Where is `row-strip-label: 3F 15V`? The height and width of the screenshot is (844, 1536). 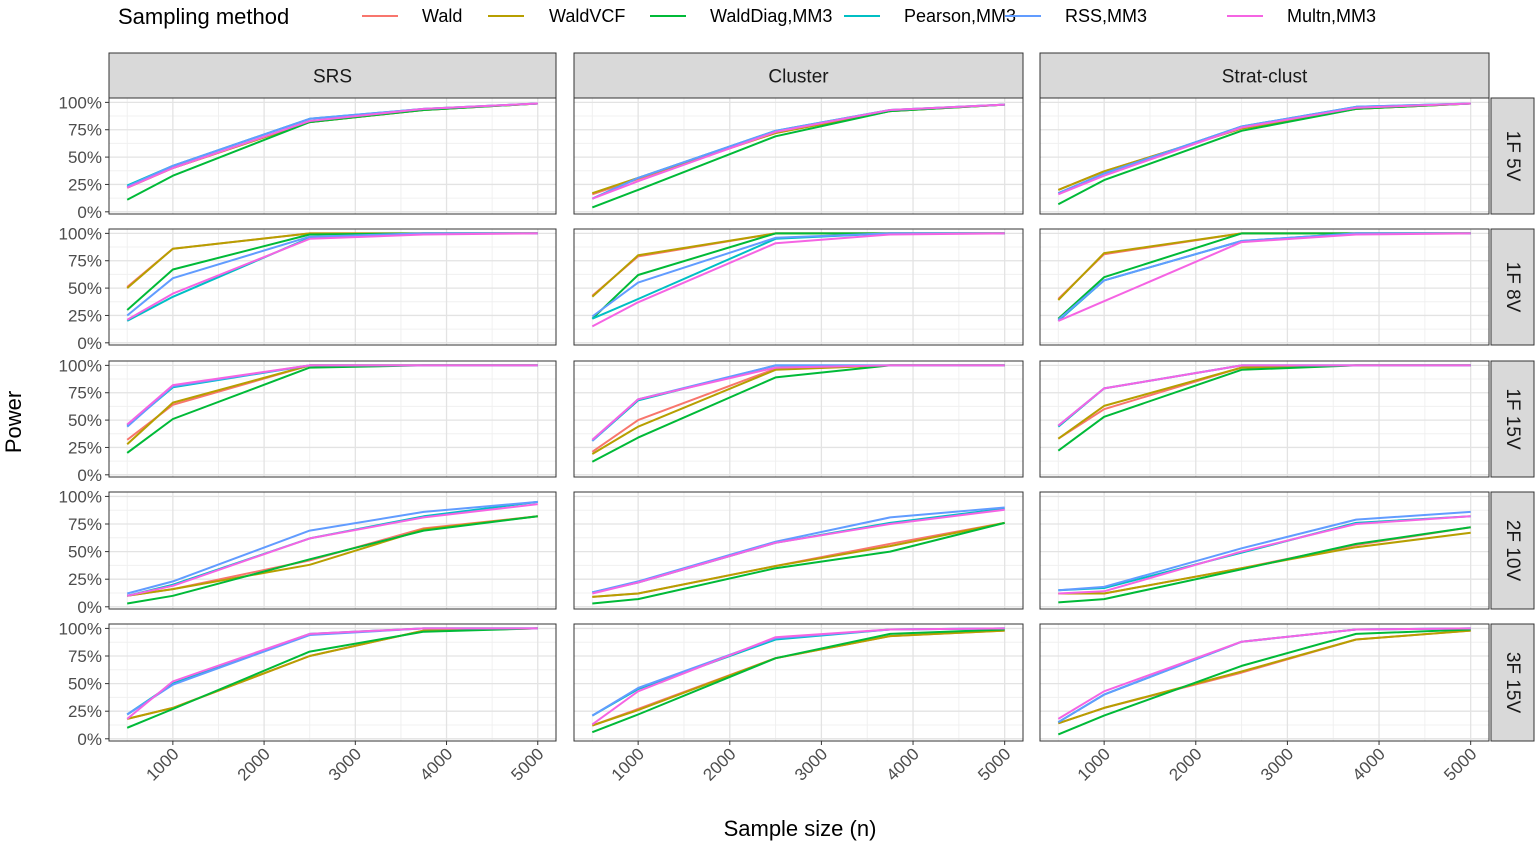 row-strip-label: 3F 15V is located at coordinates (1512, 683).